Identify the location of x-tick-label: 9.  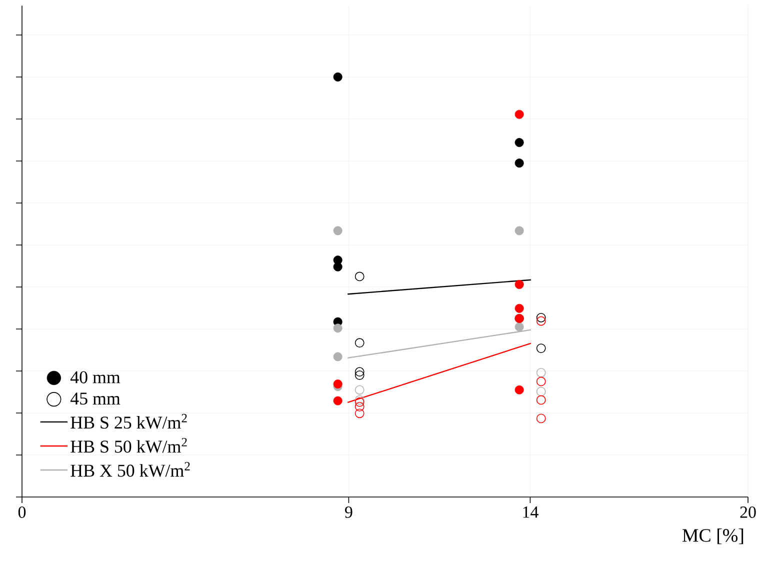
(348, 512).